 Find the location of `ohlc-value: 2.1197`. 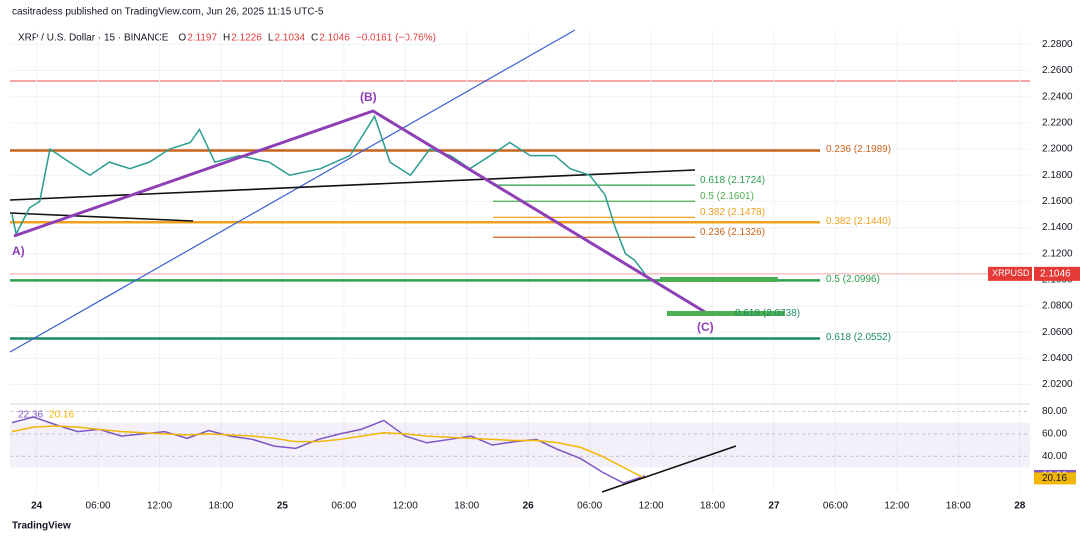

ohlc-value: 2.1197 is located at coordinates (202, 38).